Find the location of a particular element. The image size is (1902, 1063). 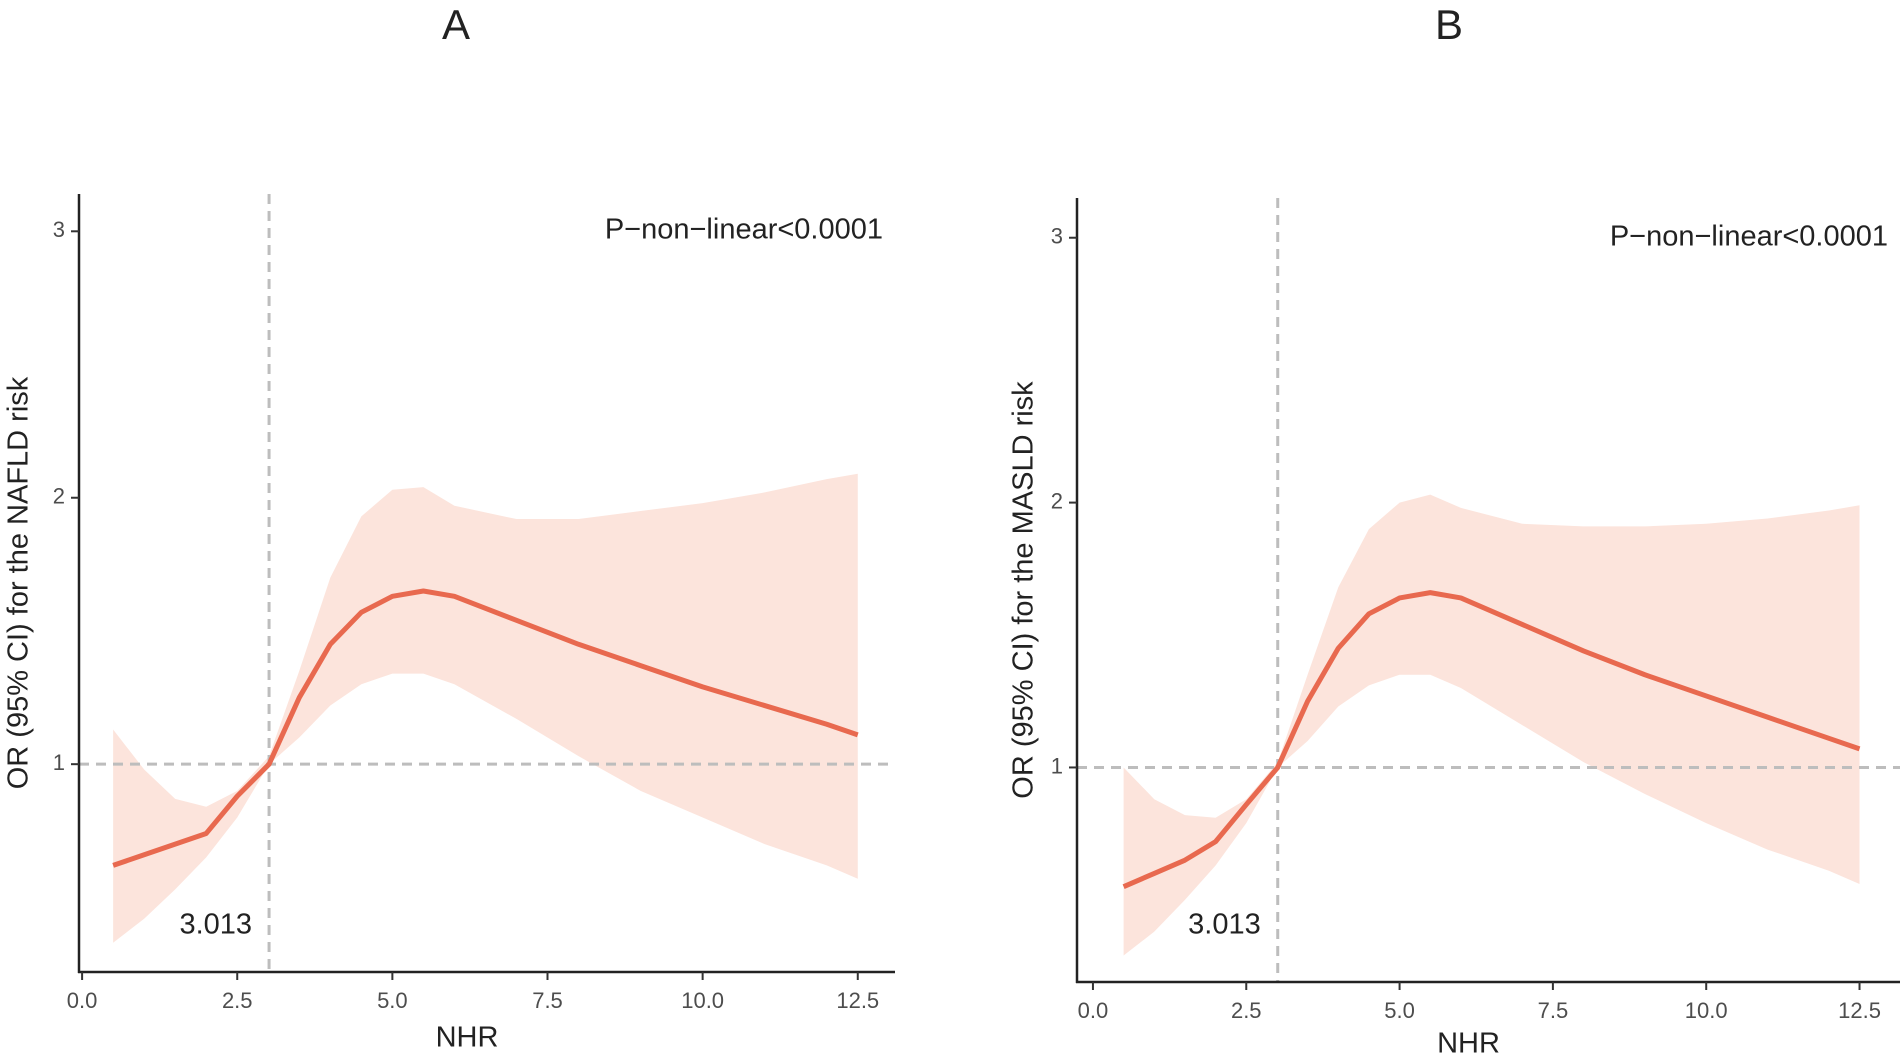

y-axis-title: OR (95% CI) for the NAFLD risk is located at coordinates (19, 582).